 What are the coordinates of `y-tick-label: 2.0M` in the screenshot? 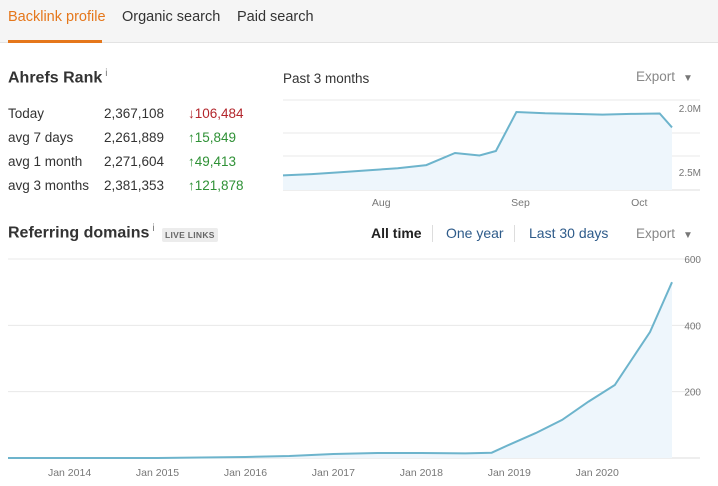 It's located at (690, 109).